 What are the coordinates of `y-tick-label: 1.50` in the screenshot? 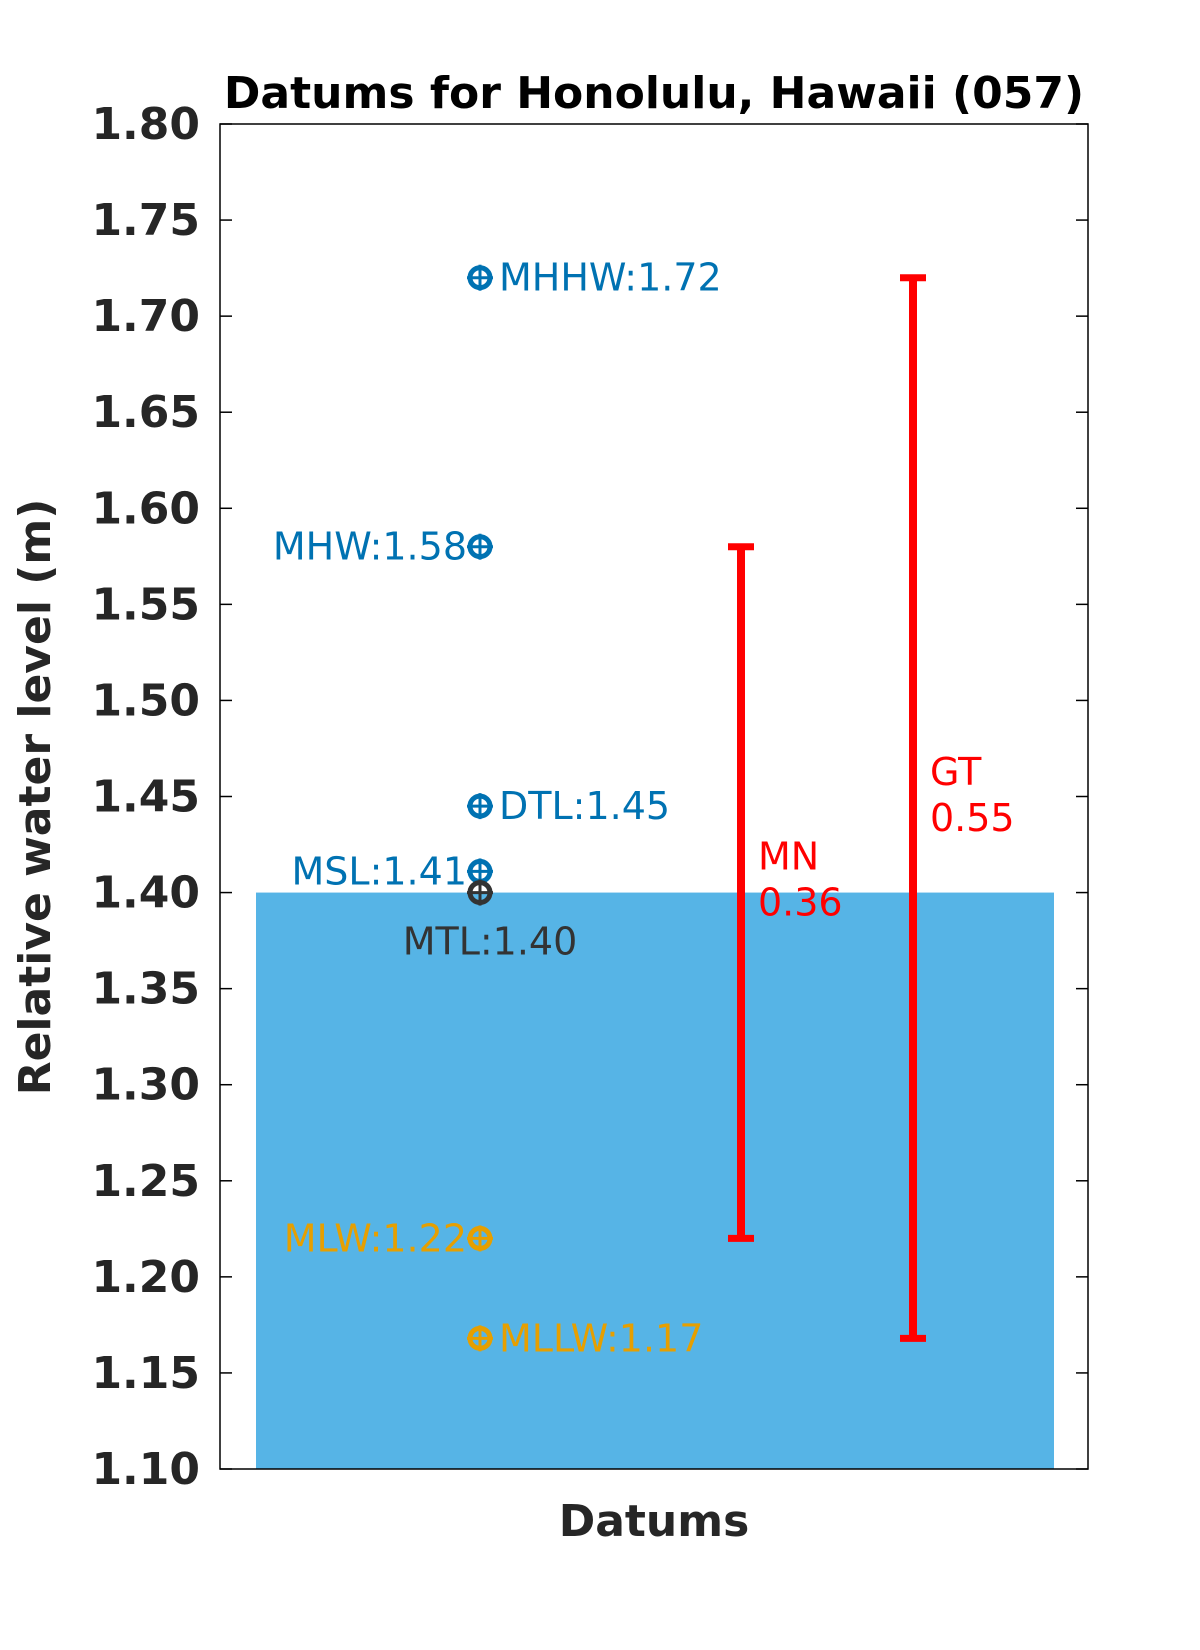 It's located at (145, 700).